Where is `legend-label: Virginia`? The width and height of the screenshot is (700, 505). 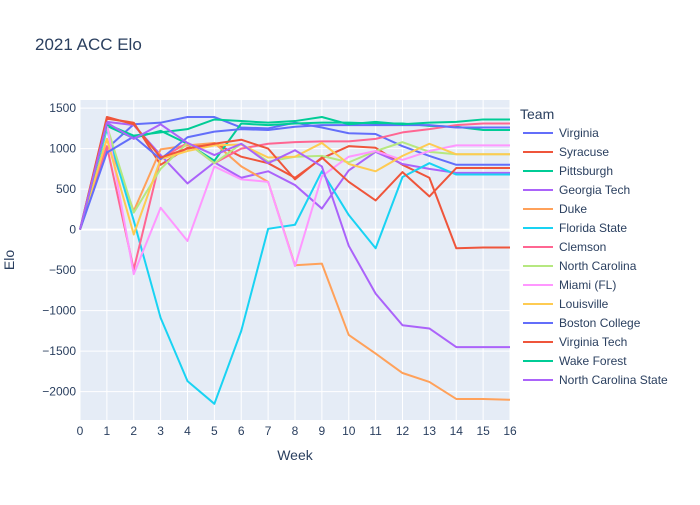
legend-label: Virginia is located at coordinates (579, 133).